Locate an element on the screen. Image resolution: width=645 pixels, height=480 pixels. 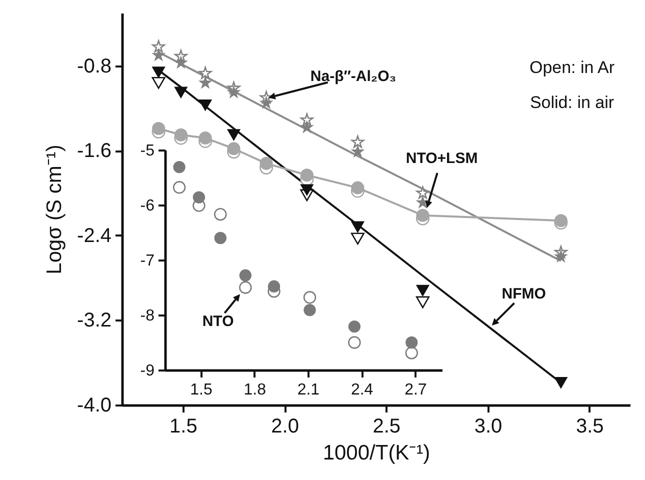
annotation: NFMO is located at coordinates (524, 294).